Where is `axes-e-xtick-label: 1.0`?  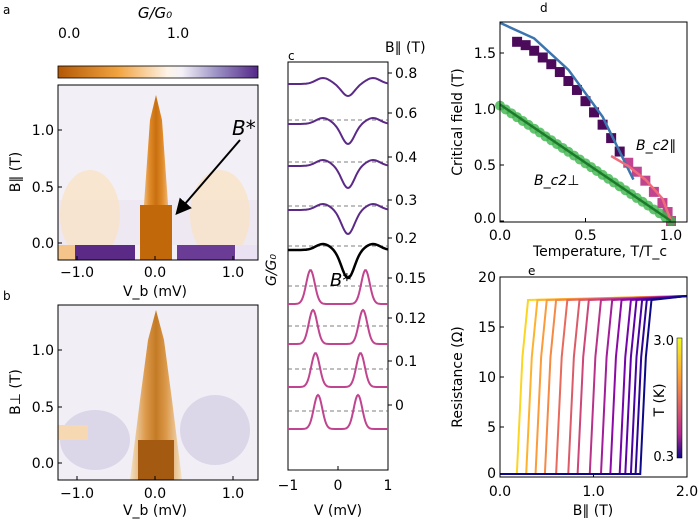 axes-e-xtick-label: 1.0 is located at coordinates (593, 492).